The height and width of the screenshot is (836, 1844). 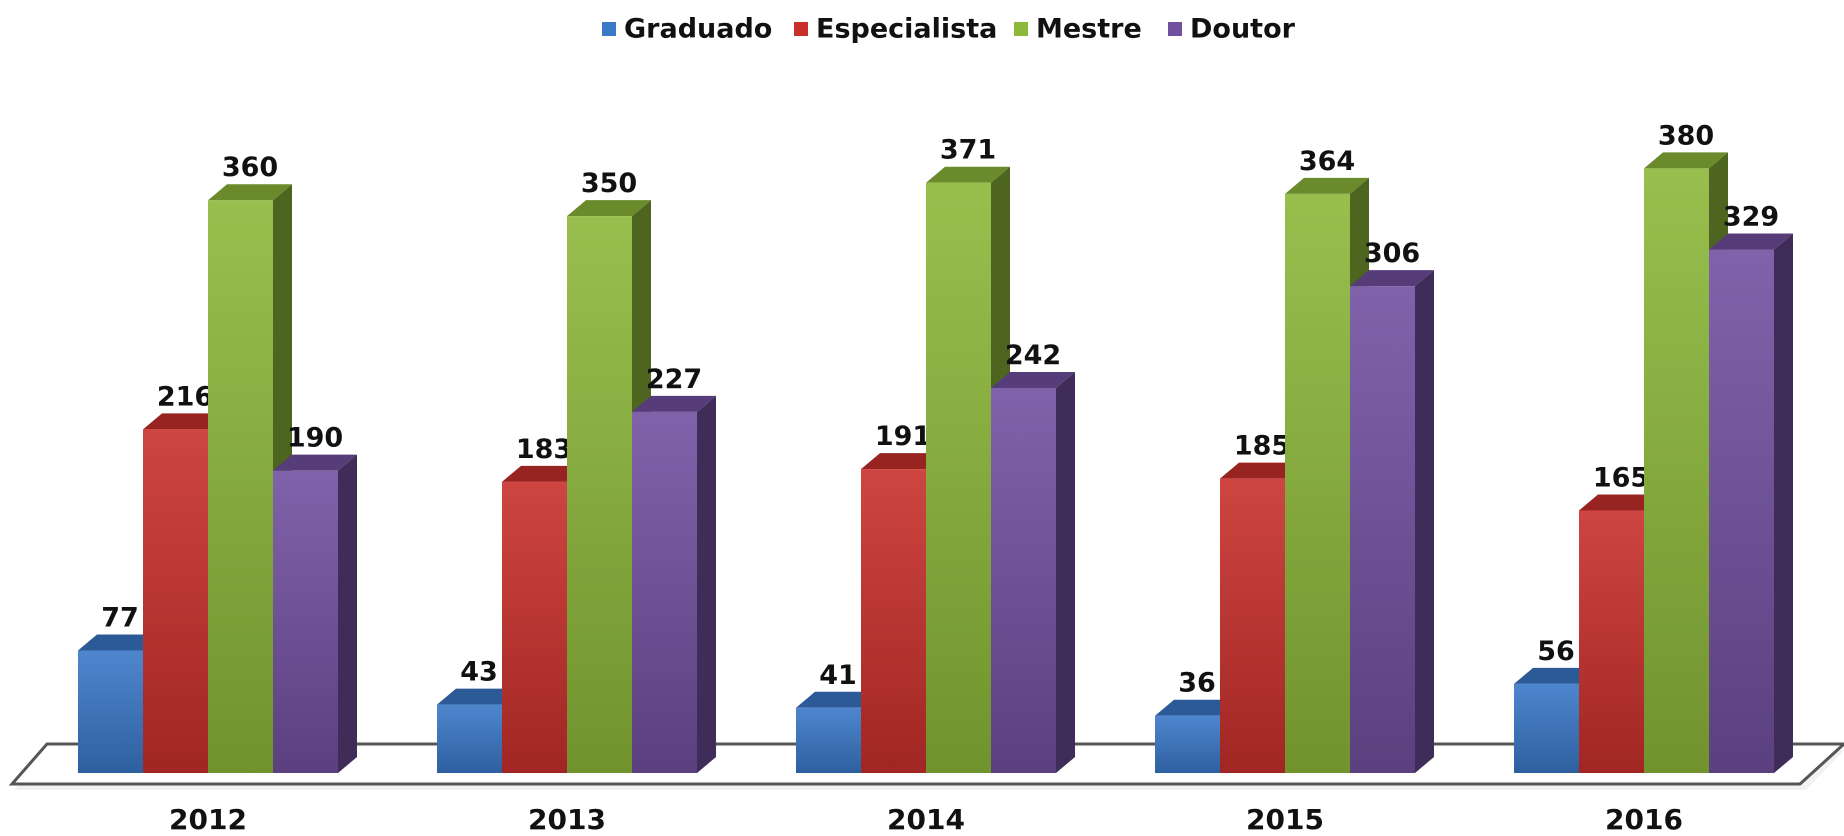 I want to click on value-label: 185, so click(x=1262, y=446).